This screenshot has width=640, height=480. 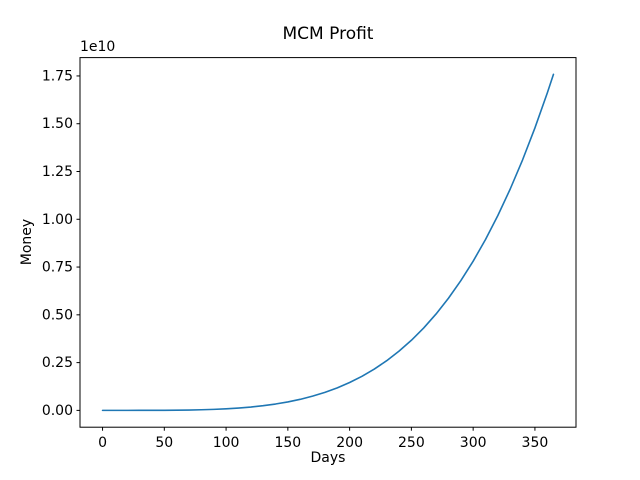 What do you see at coordinates (27, 242) in the screenshot?
I see `y-axis-label: Money` at bounding box center [27, 242].